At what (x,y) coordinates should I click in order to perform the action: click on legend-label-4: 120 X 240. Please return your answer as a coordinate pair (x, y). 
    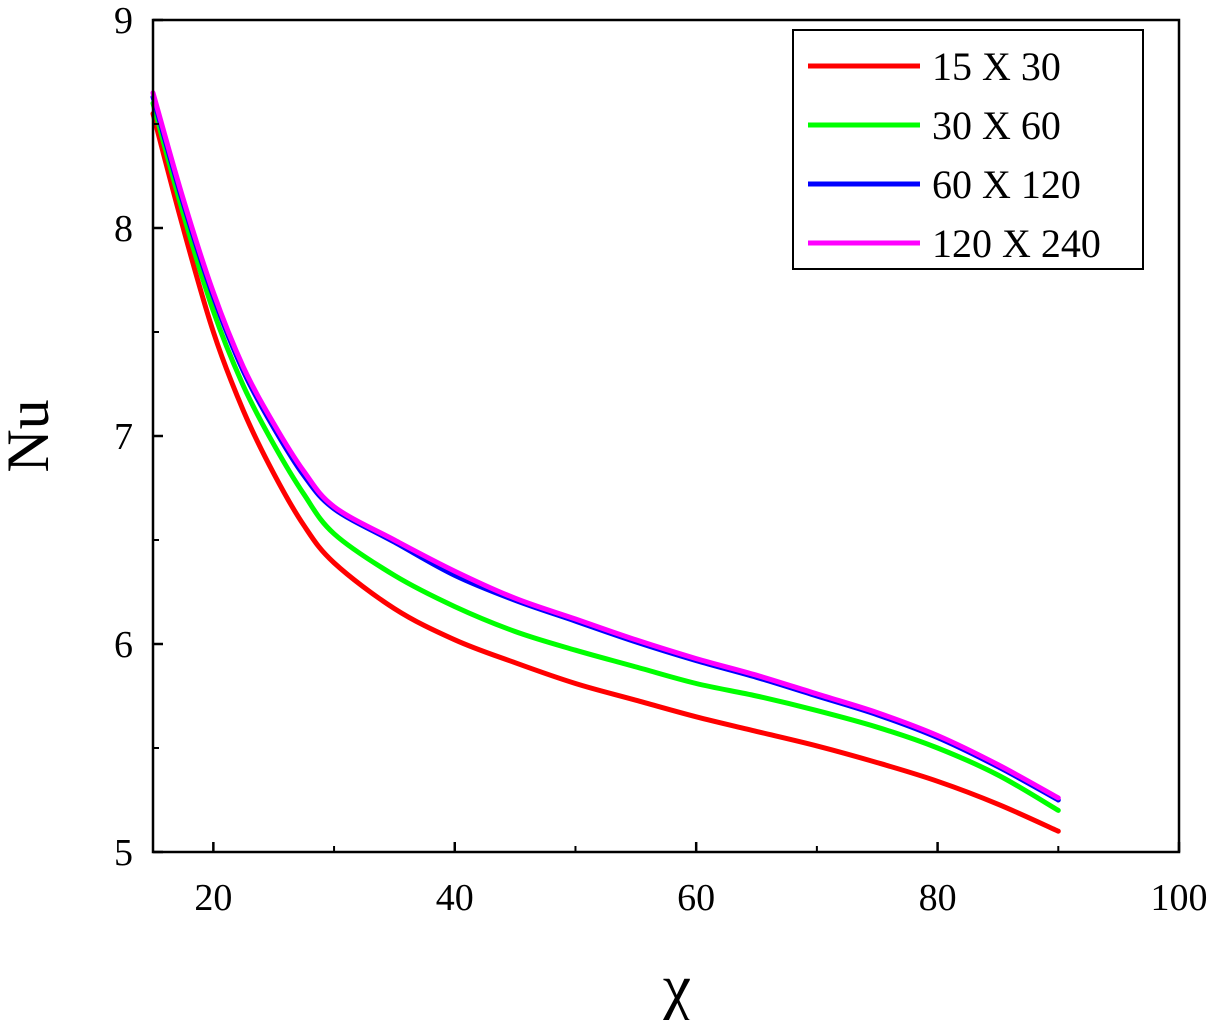
    Looking at the image, I should click on (1016, 243).